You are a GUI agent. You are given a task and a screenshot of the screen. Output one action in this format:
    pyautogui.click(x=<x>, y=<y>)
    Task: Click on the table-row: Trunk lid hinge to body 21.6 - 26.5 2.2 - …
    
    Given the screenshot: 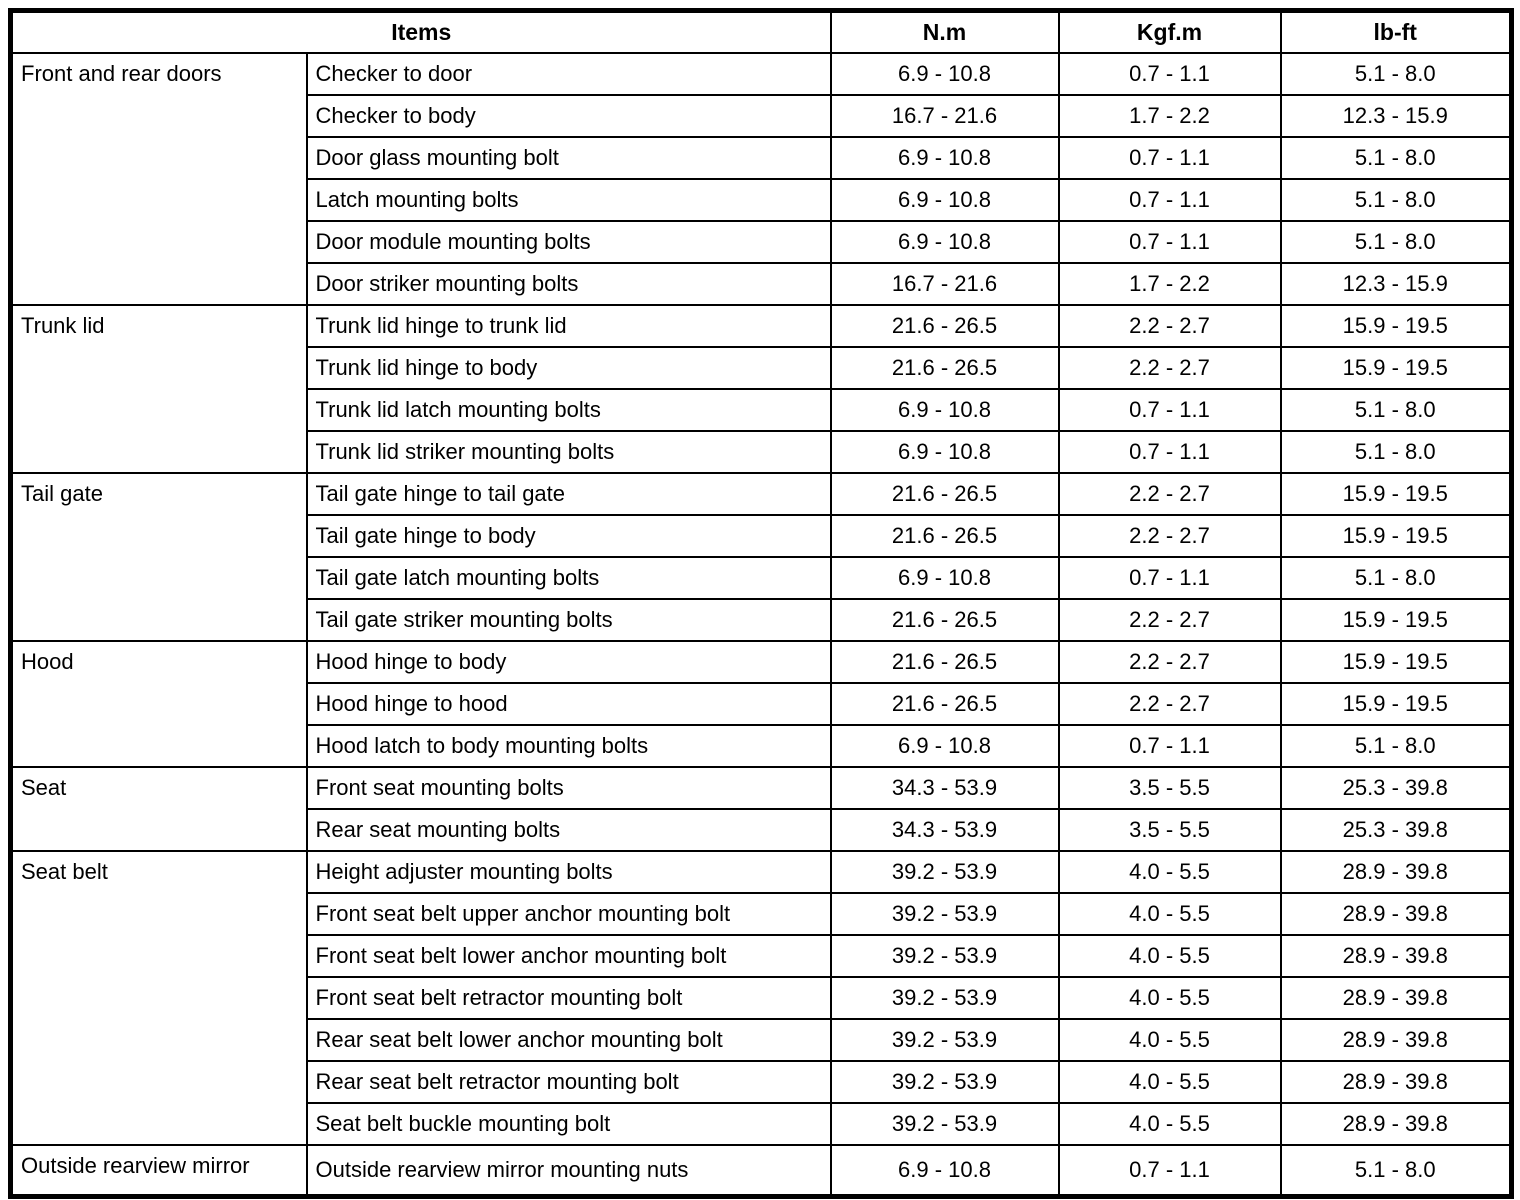 What is the action you would take?
    pyautogui.click(x=762, y=368)
    